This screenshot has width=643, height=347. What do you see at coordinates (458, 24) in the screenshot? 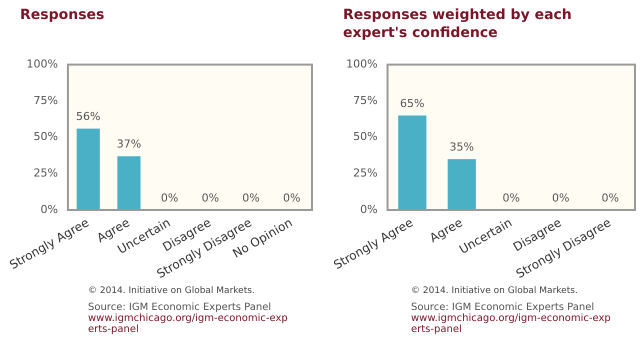
I see `chart-title: Responses weighted by each expert's confidence` at bounding box center [458, 24].